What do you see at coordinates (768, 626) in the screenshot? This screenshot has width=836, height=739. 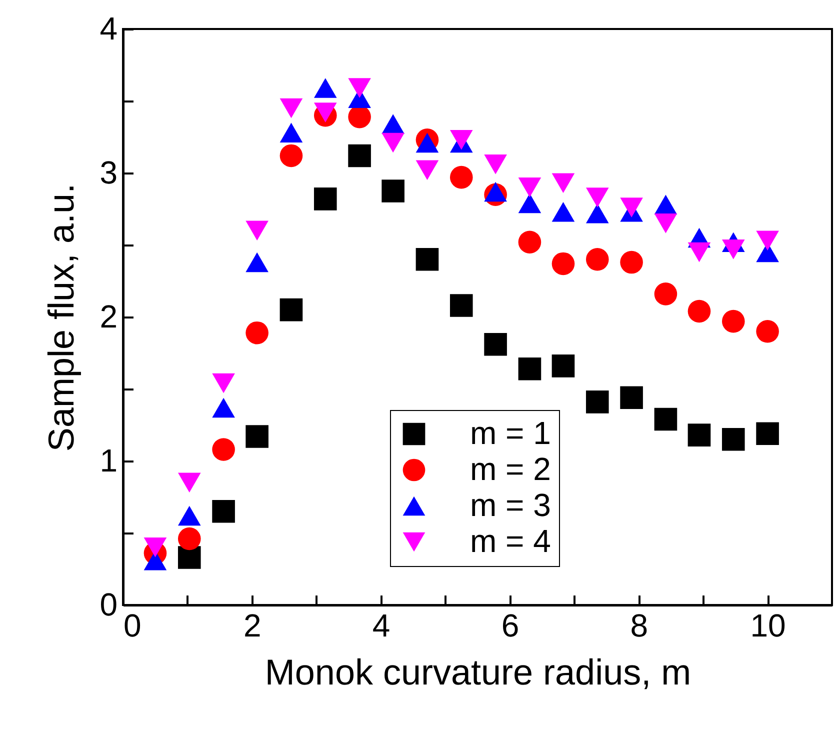 I see `x-tick-label: 10` at bounding box center [768, 626].